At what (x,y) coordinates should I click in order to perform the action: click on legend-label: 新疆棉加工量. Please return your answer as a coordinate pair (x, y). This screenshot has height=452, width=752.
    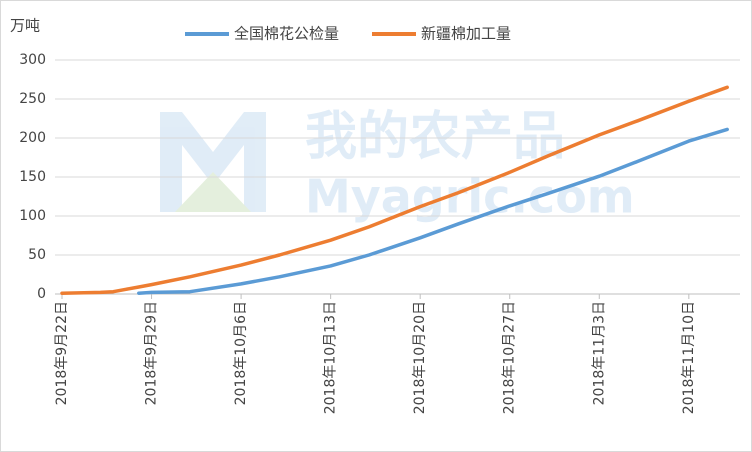
    Looking at the image, I should click on (466, 34).